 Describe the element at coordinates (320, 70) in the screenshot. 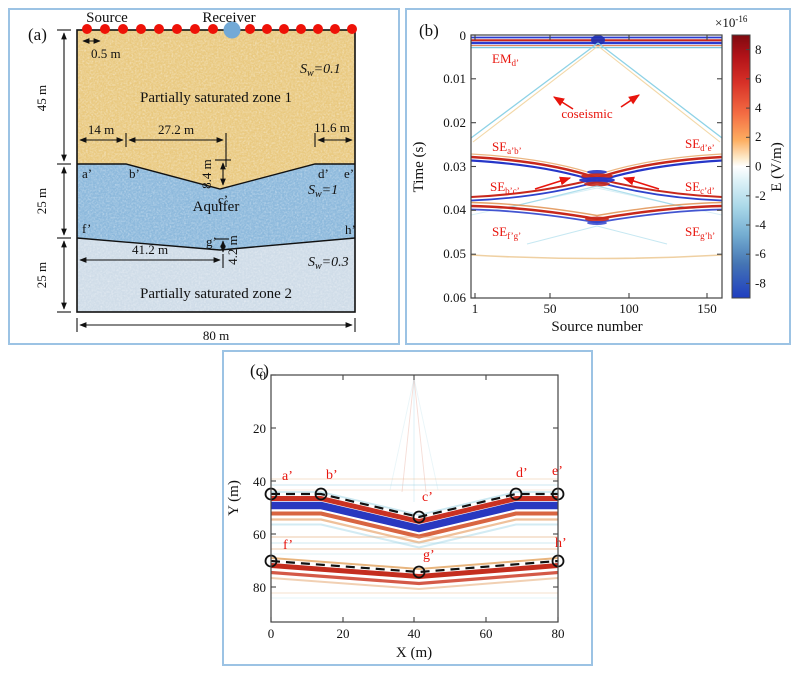

I see `sw-zone1: Sw=0.1` at that location.